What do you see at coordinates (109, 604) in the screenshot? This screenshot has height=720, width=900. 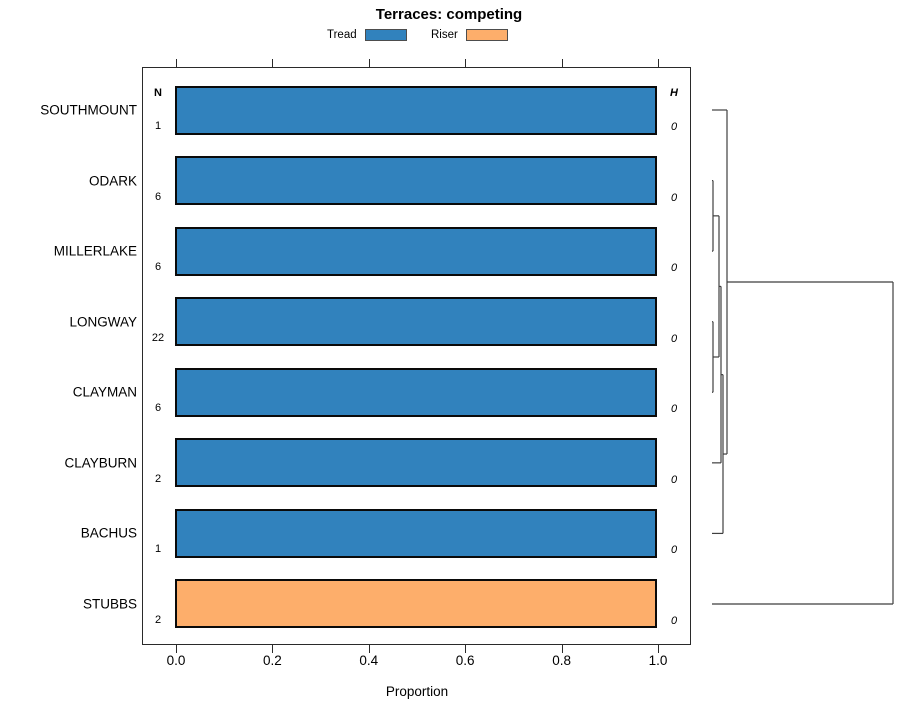 I see `category-label: STUBBS` at bounding box center [109, 604].